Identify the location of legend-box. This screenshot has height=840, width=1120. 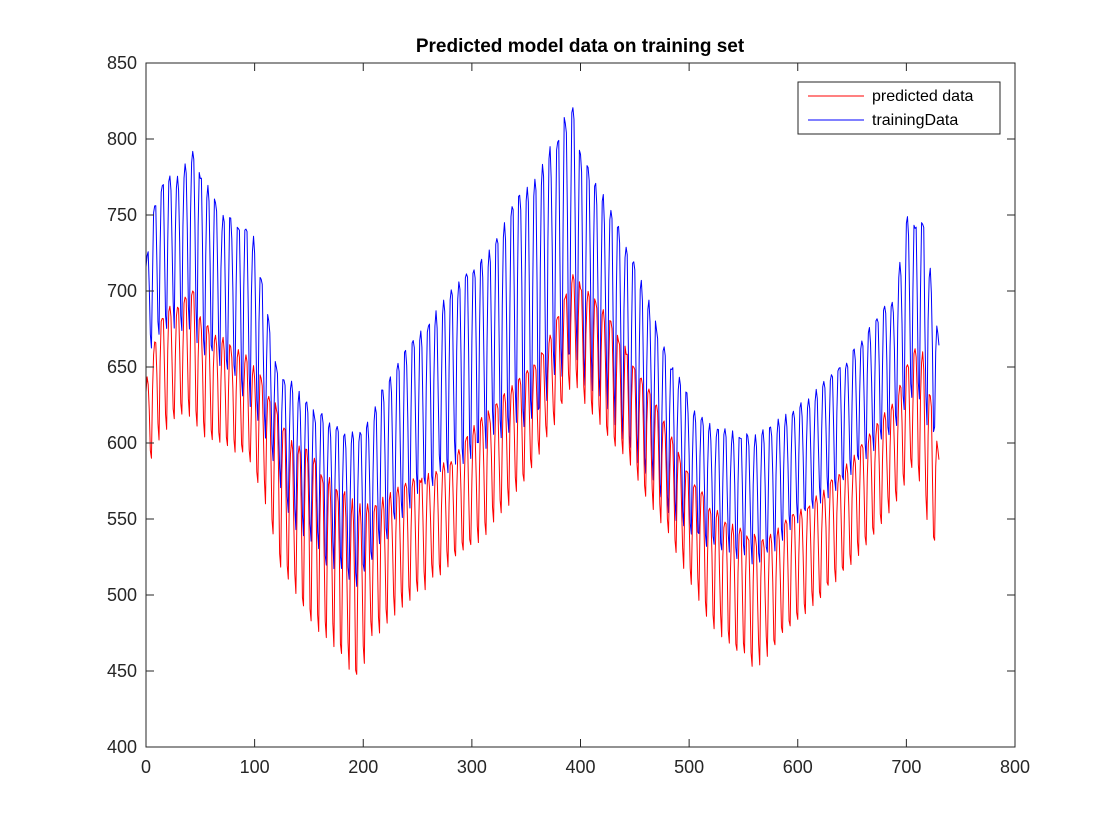
(899, 108).